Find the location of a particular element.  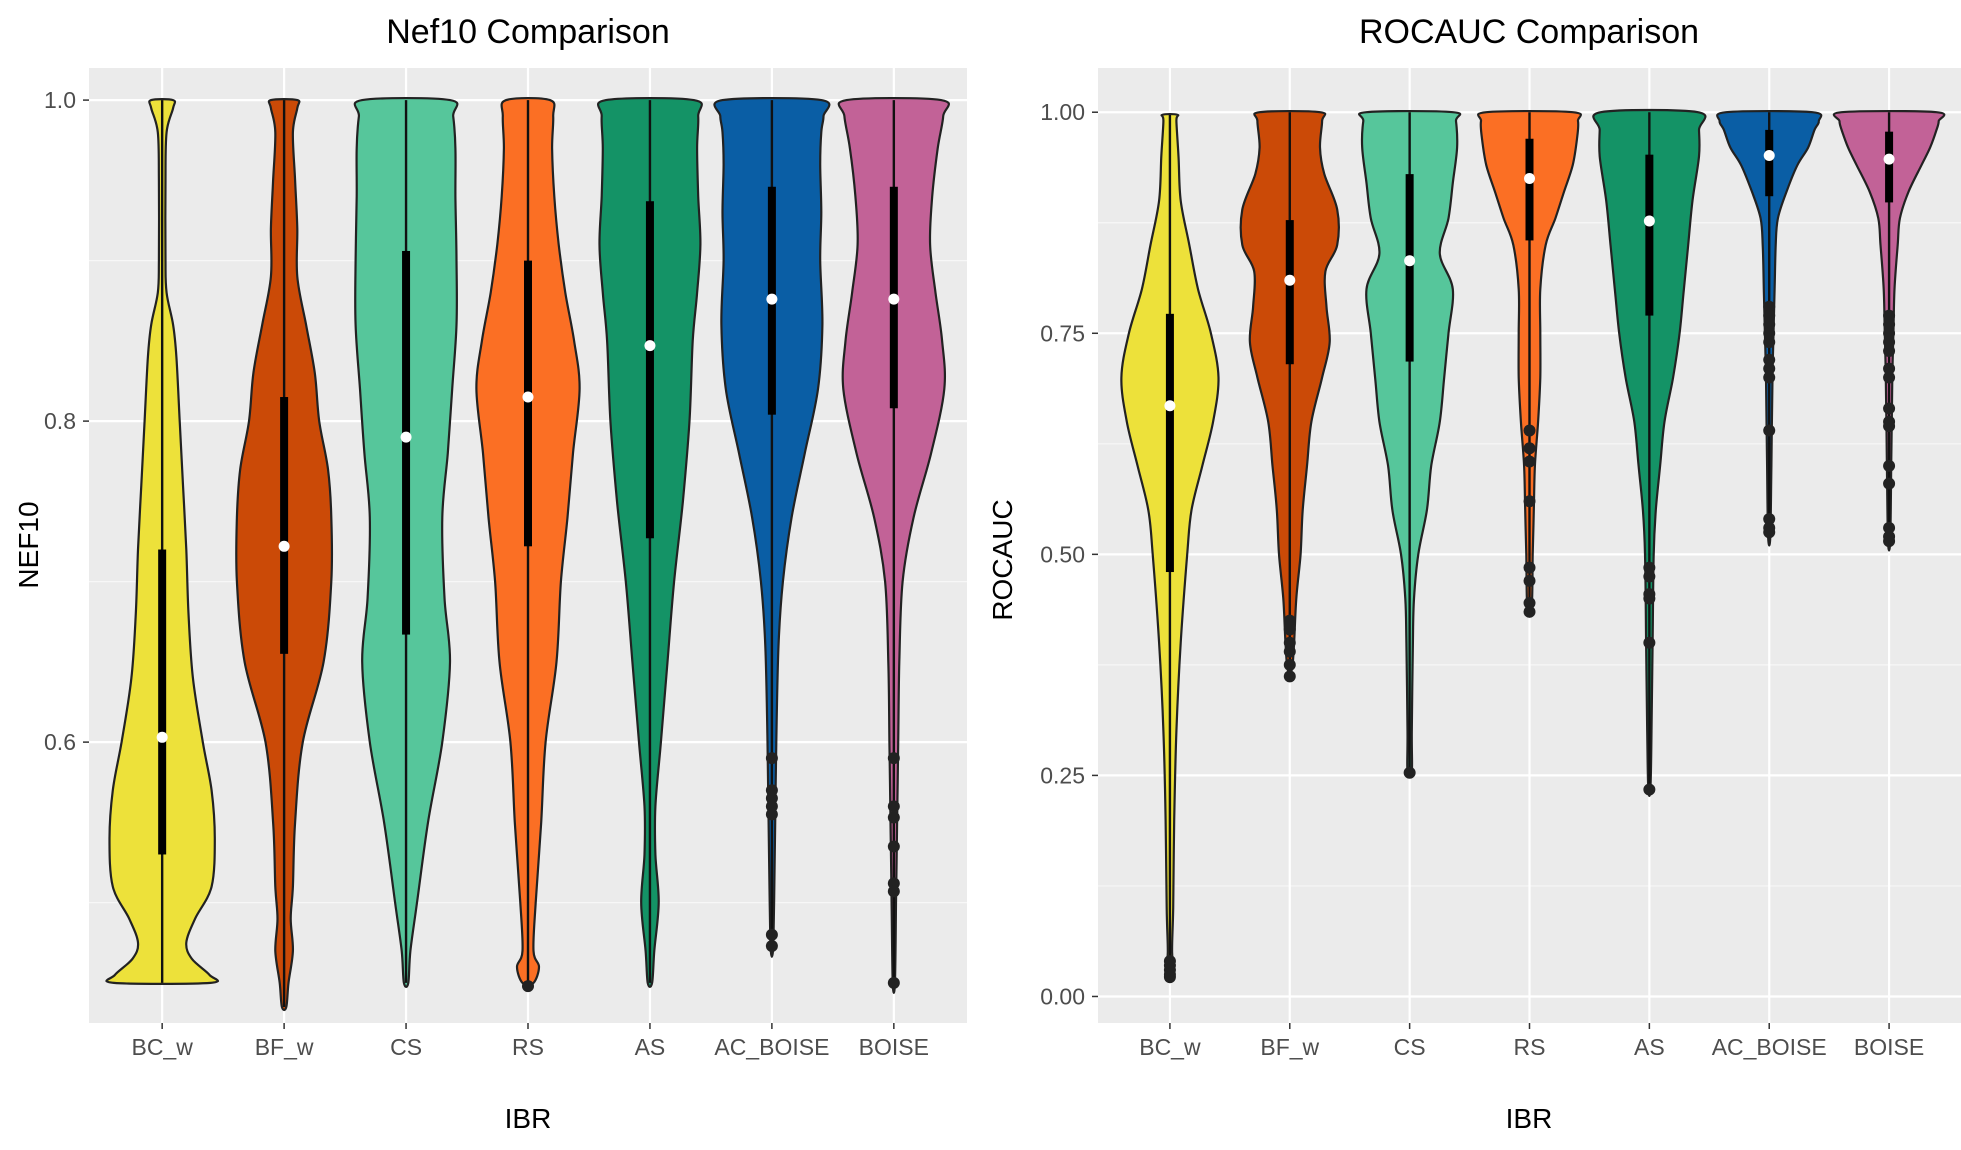

rocauc-violin-ac-boise is located at coordinates (1769, 328).